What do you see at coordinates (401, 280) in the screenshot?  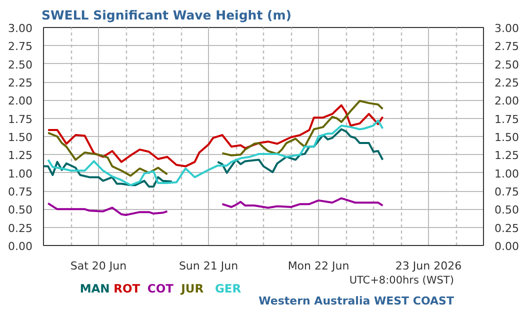 I see `text: UTC+8:00hrs (WST)` at bounding box center [401, 280].